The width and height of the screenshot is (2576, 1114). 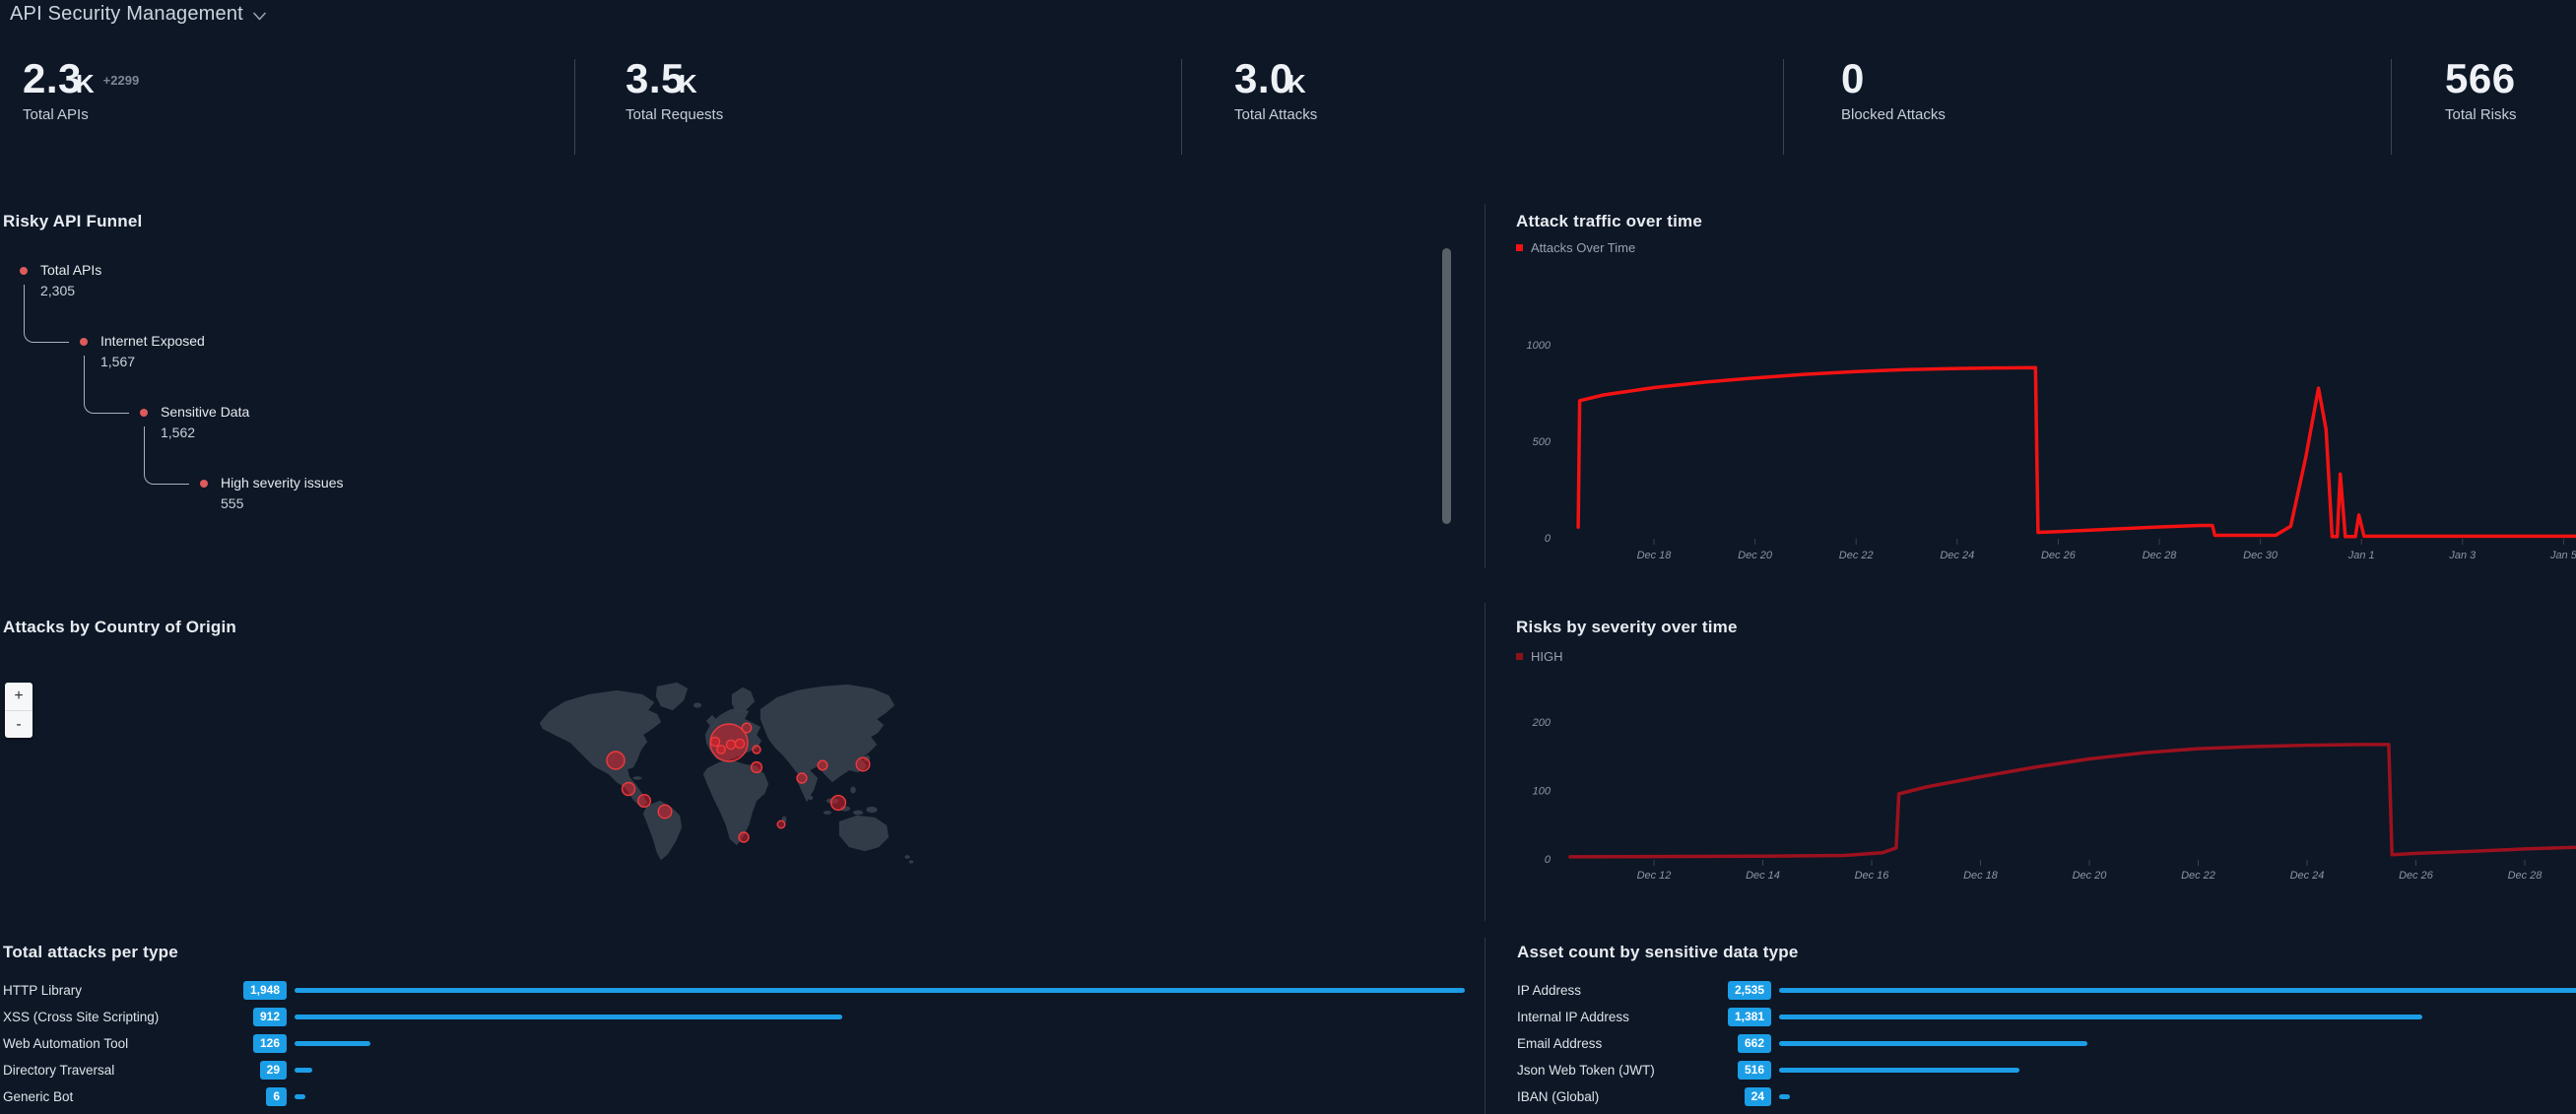 I want to click on legend-label: HIGH, so click(x=1547, y=656).